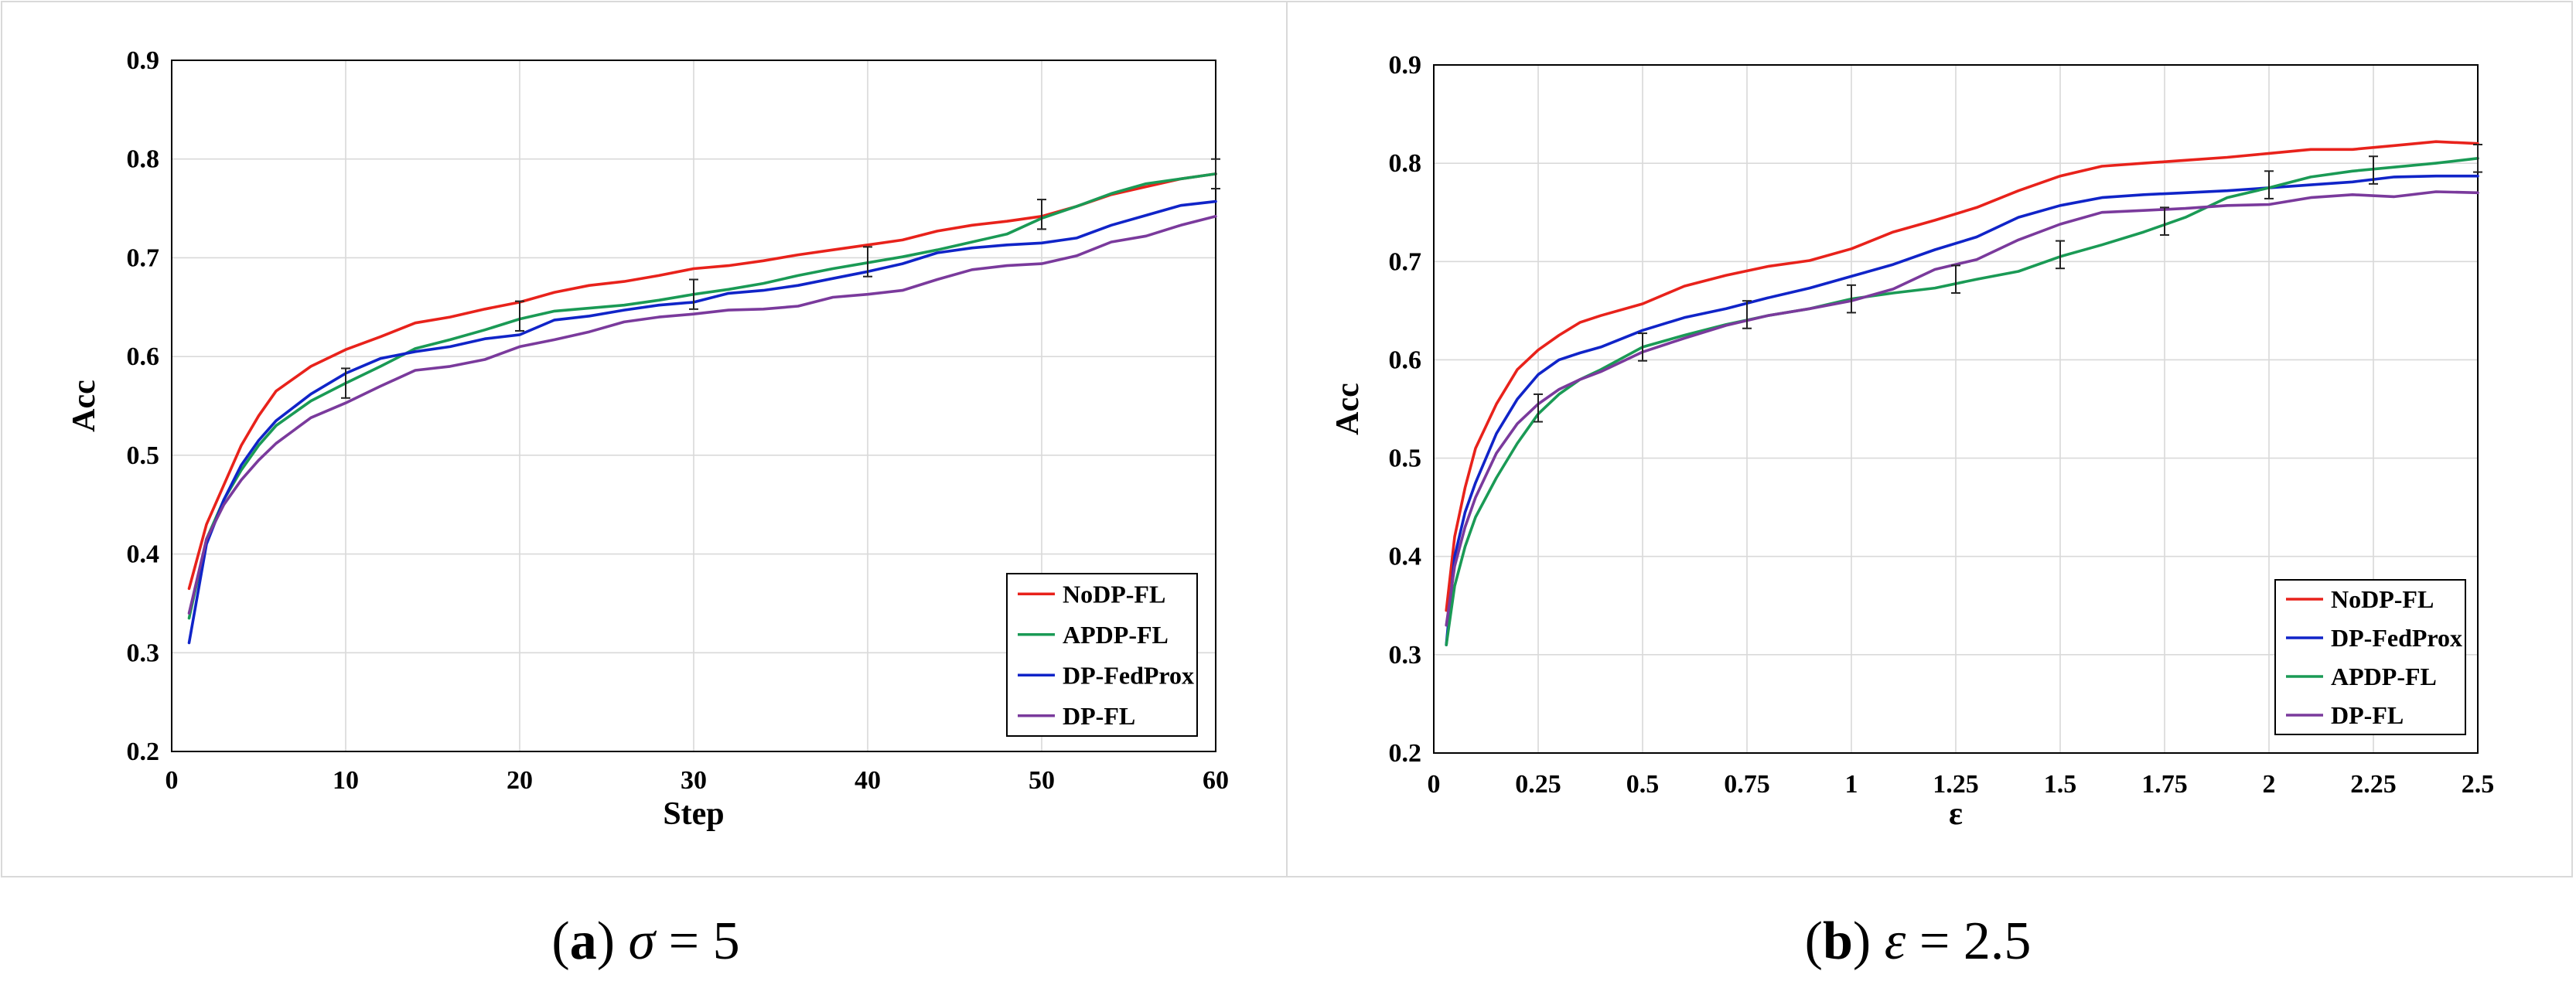 The width and height of the screenshot is (2576, 995). I want to click on panel-b-ytick-label: 0.5, so click(1406, 459).